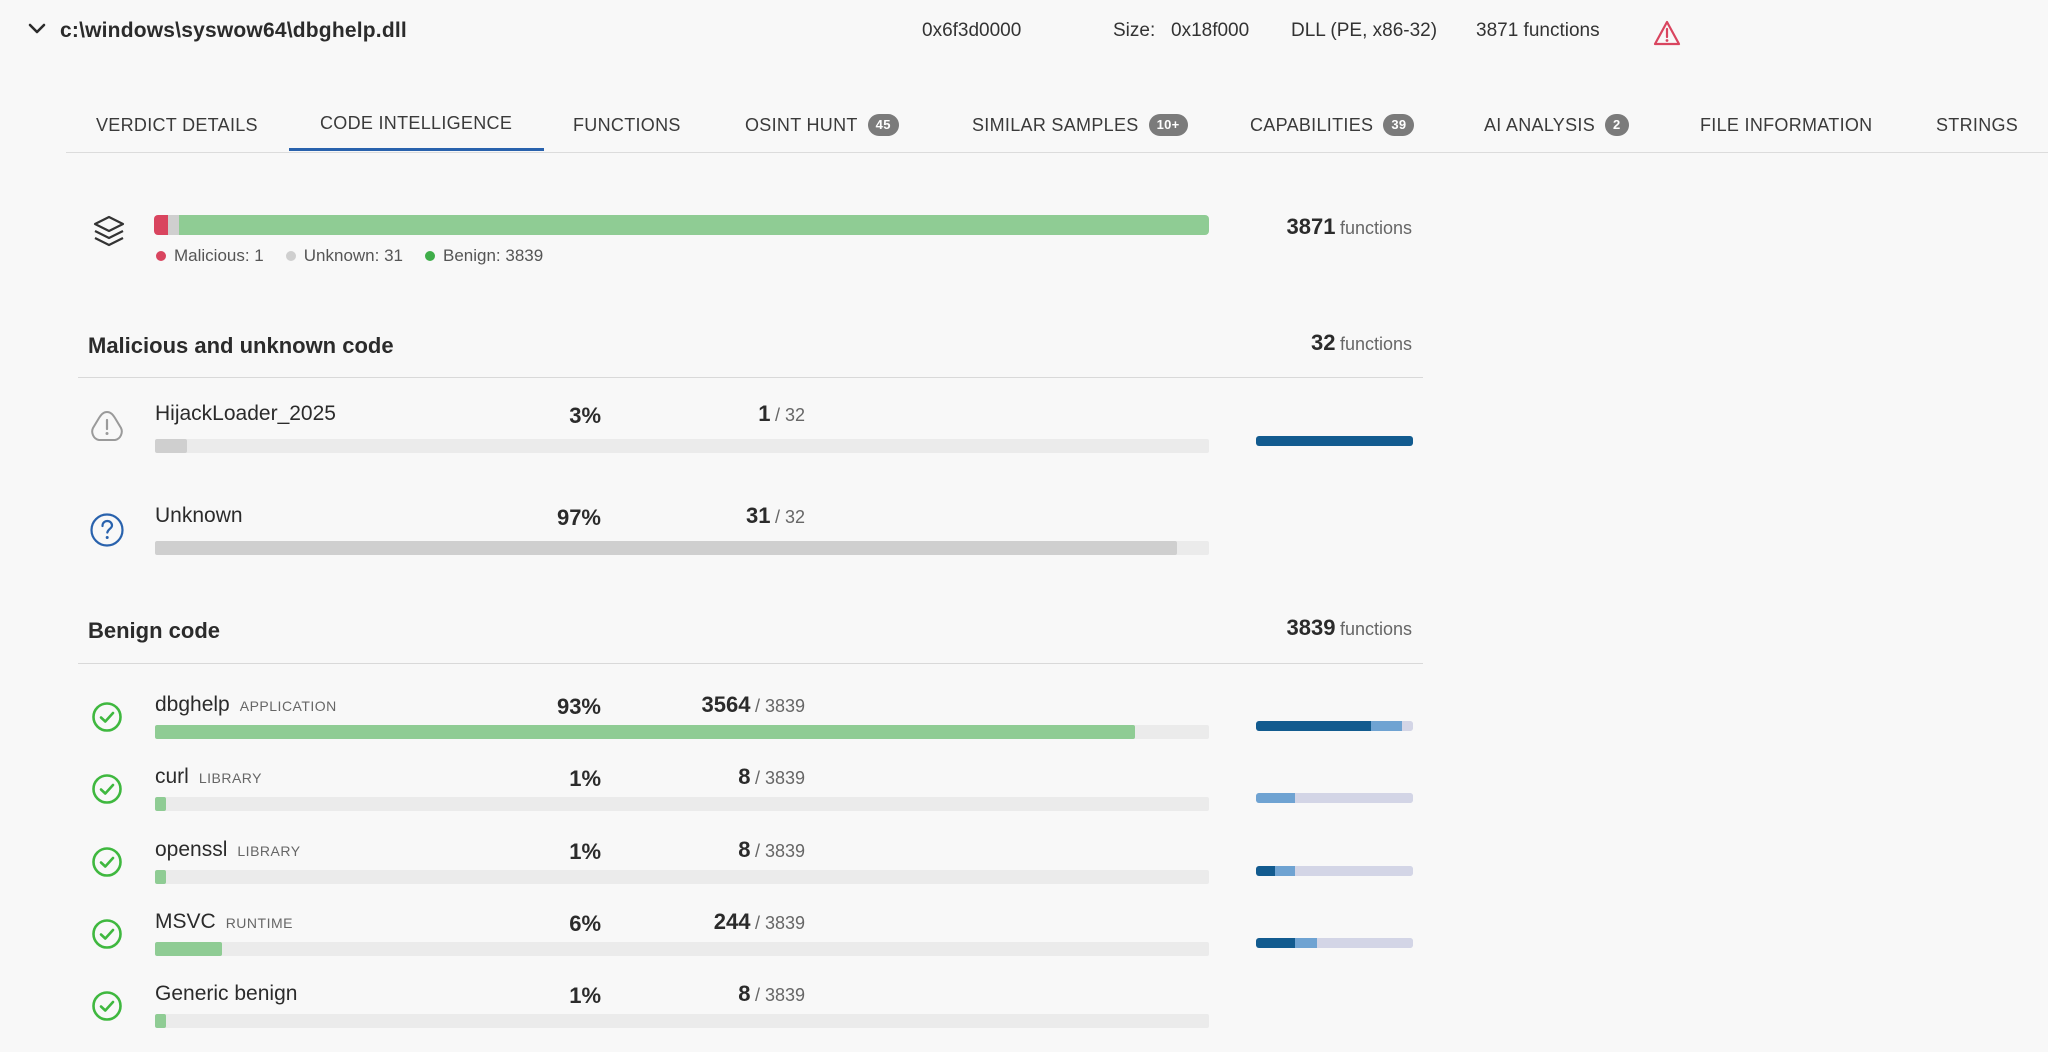 The height and width of the screenshot is (1052, 2048). I want to click on family-row-openssl: openssl LIBRARY 1% 8 / 3839, so click(720, 869).